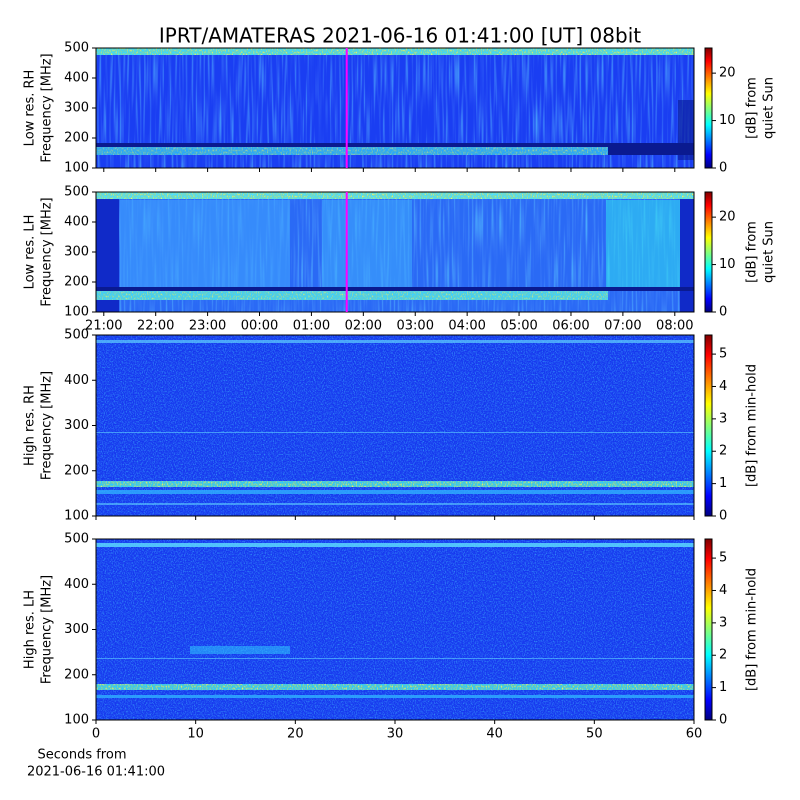 The height and width of the screenshot is (800, 800). Describe the element at coordinates (395, 734) in the screenshot. I see `x-tick-label: 30` at that location.